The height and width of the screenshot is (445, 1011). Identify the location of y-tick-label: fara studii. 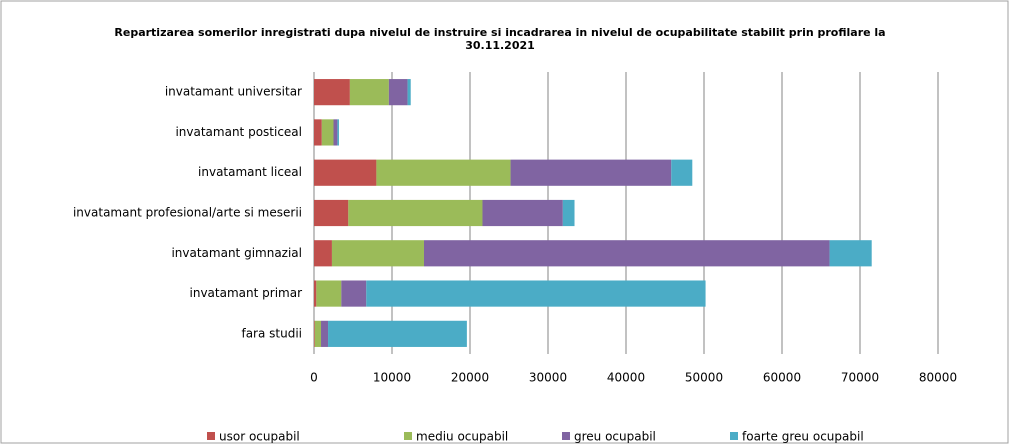
(271, 333).